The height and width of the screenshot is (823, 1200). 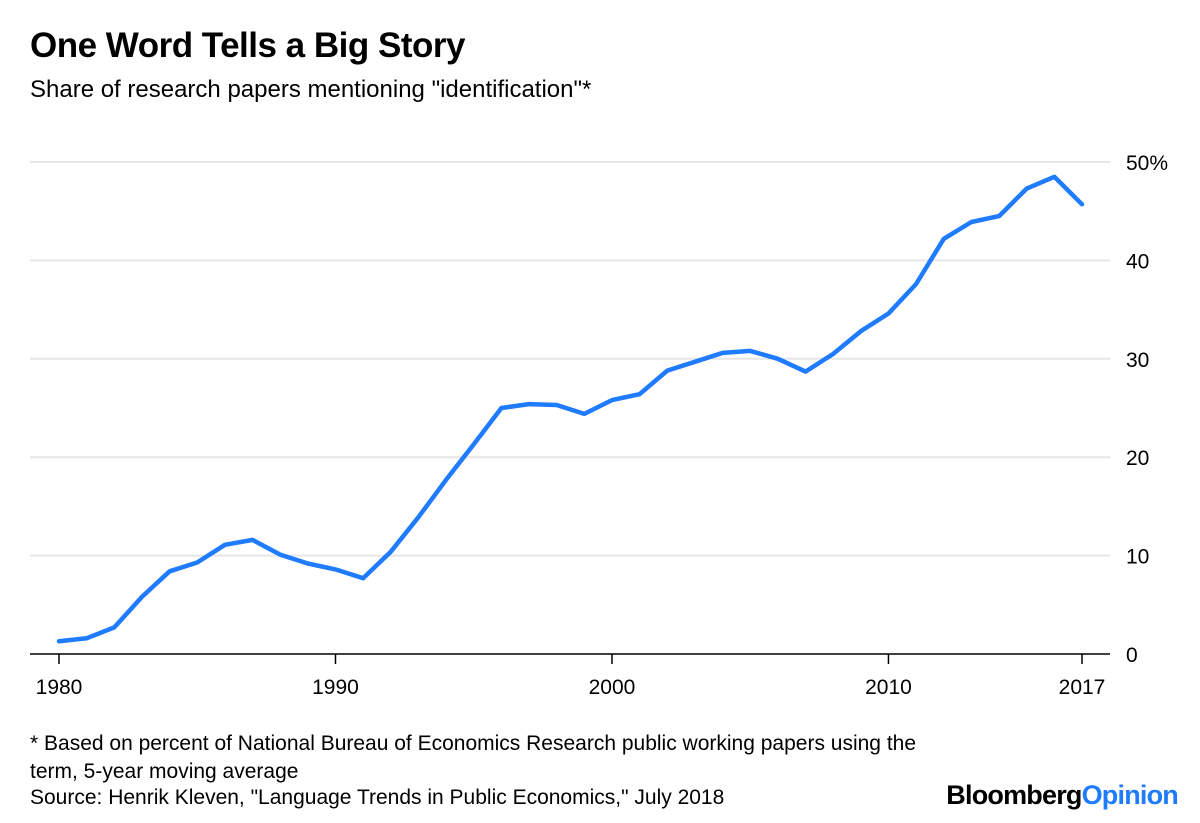 I want to click on data-point-1995, so click(x=474, y=444).